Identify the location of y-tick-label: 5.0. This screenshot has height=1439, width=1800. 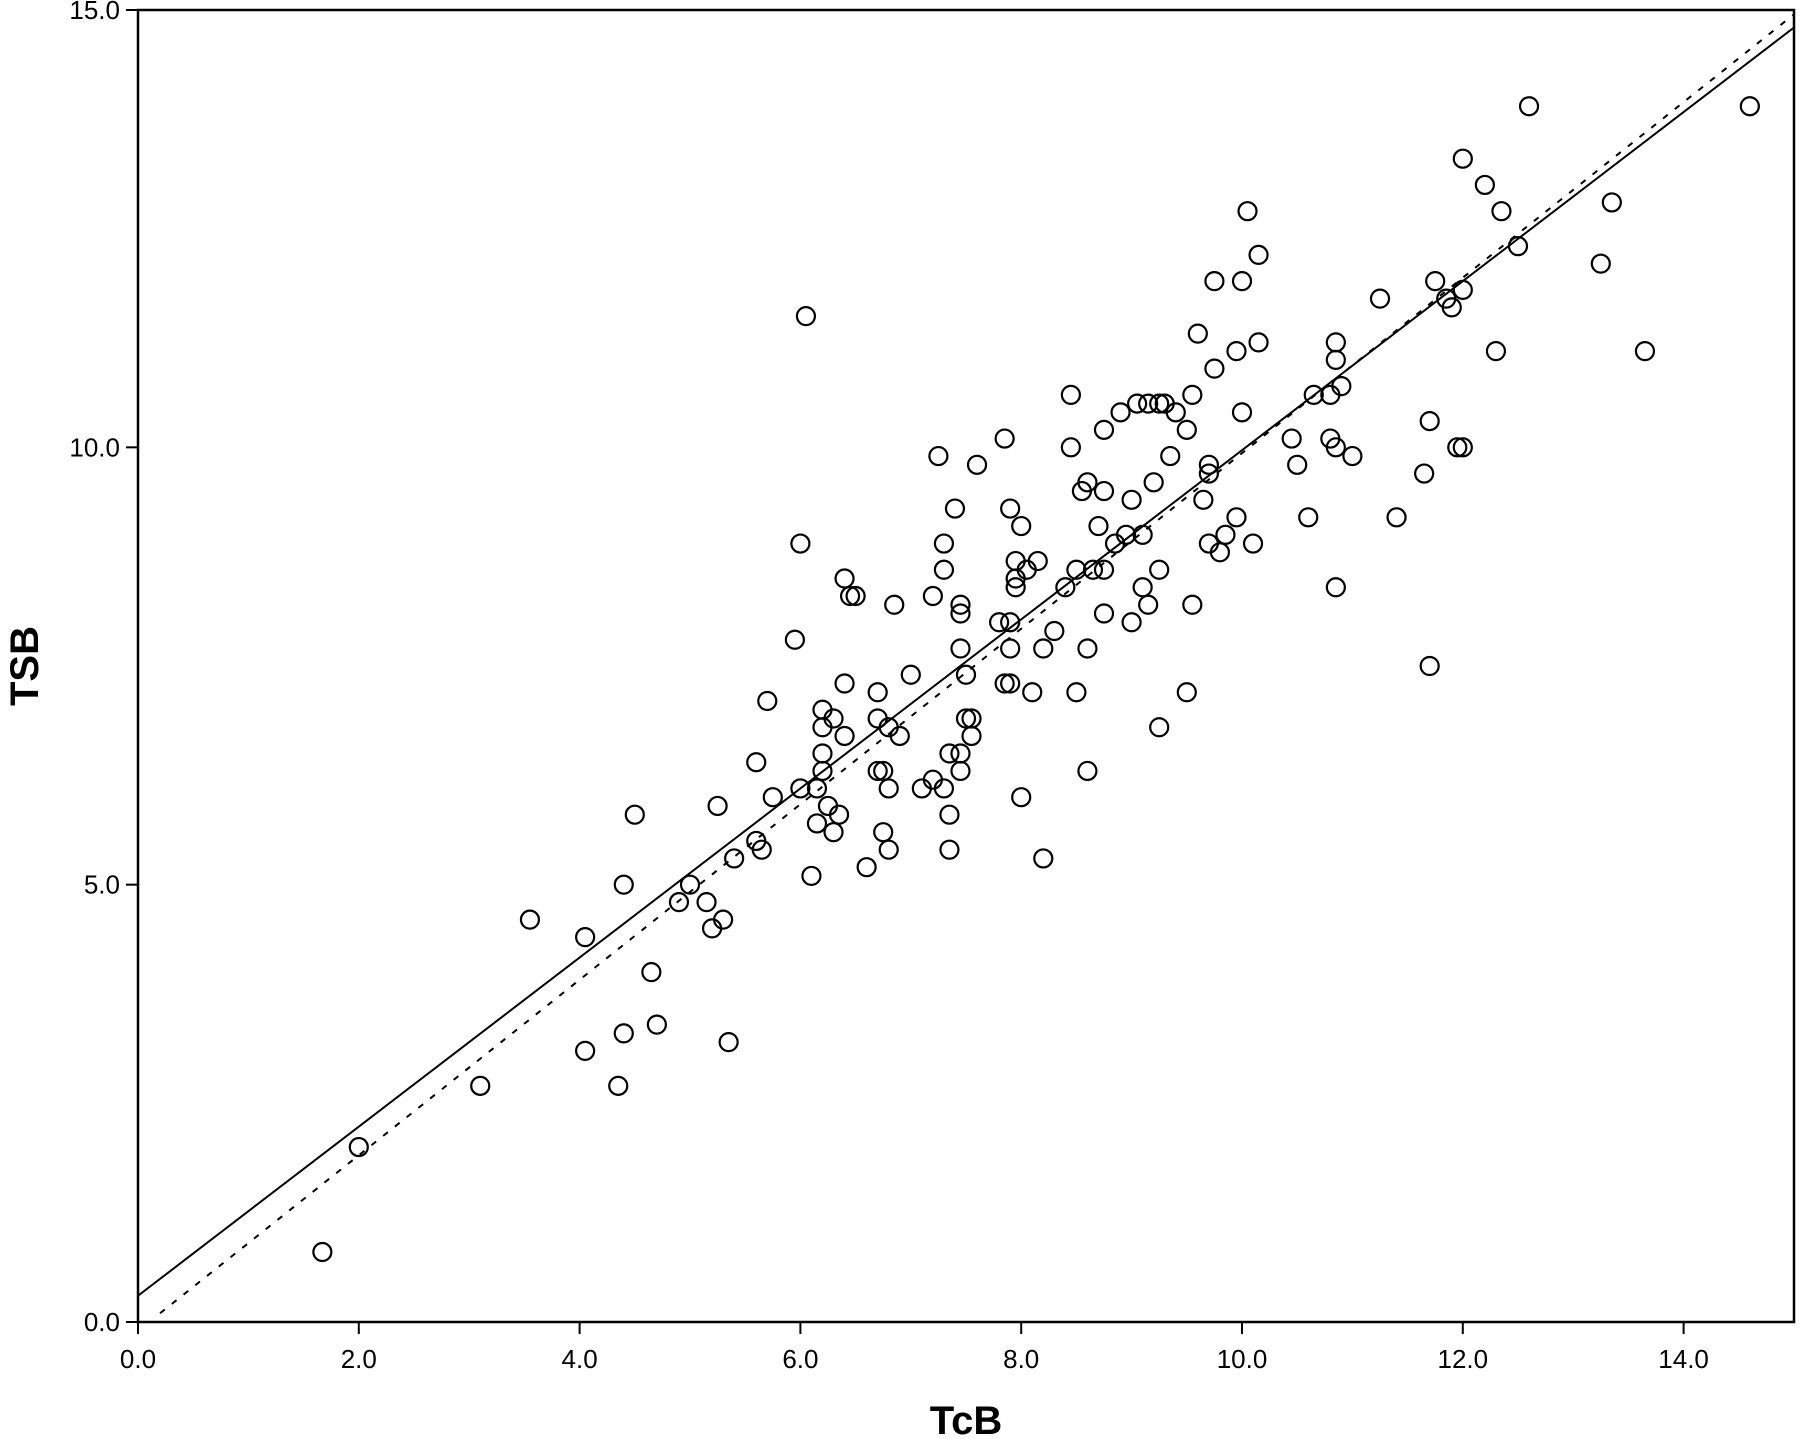
(102, 885).